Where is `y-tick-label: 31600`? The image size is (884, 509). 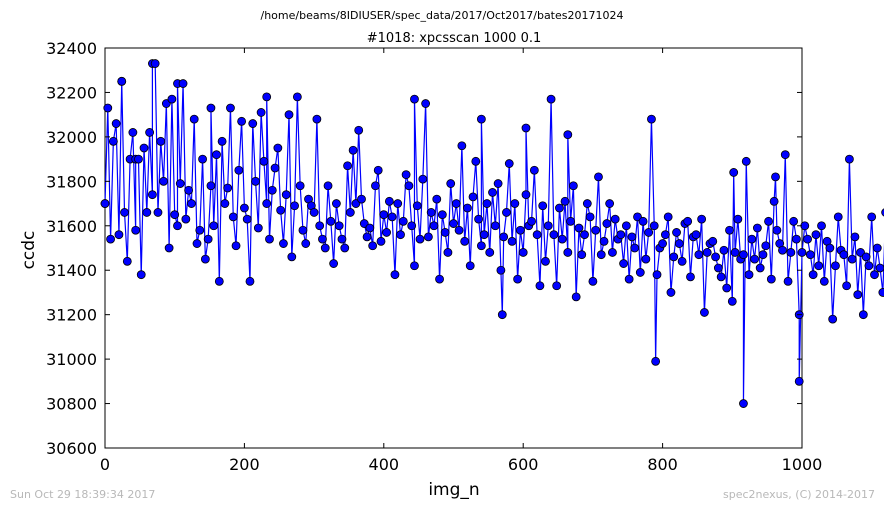 y-tick-label: 31600 is located at coordinates (71, 226).